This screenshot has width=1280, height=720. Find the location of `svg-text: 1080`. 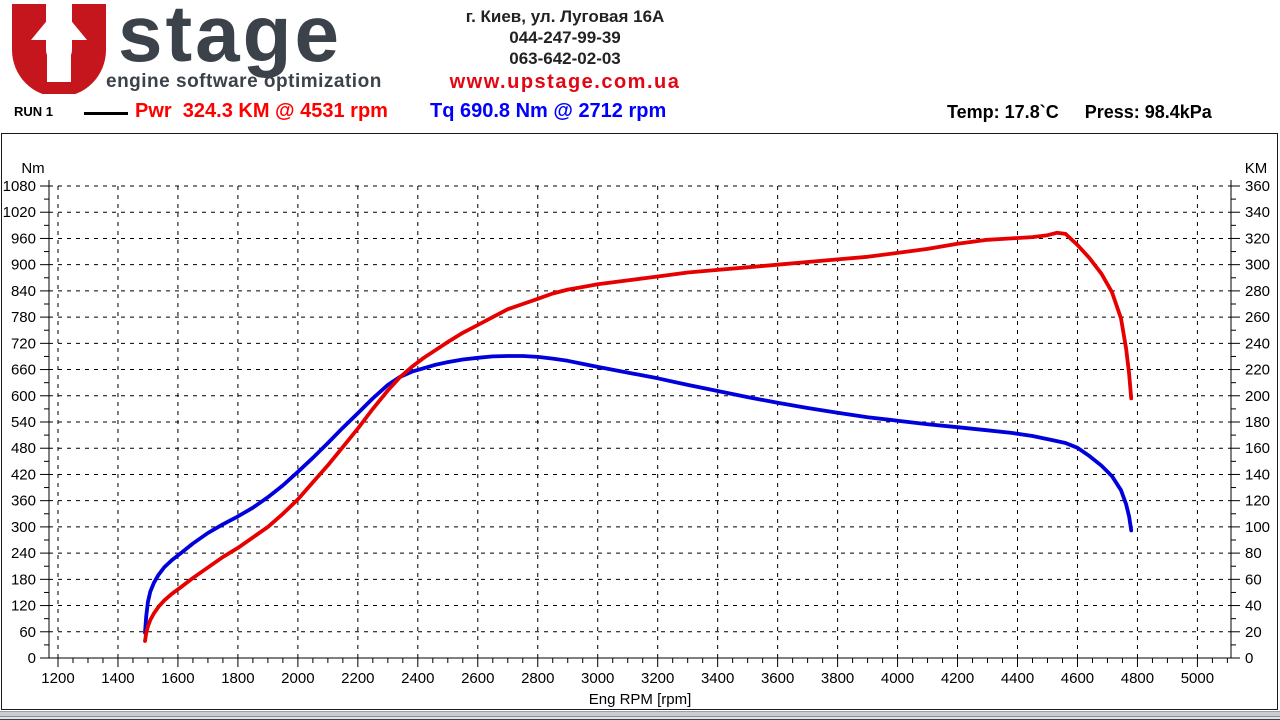

svg-text: 1080 is located at coordinates (19, 186).